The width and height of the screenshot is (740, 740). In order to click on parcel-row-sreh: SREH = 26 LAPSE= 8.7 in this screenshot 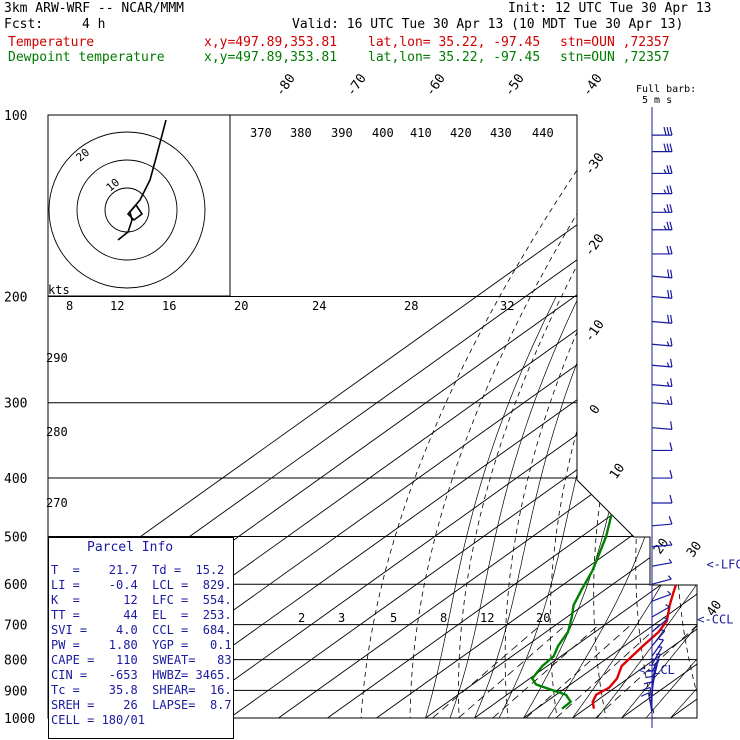, I will do `click(141, 705)`.